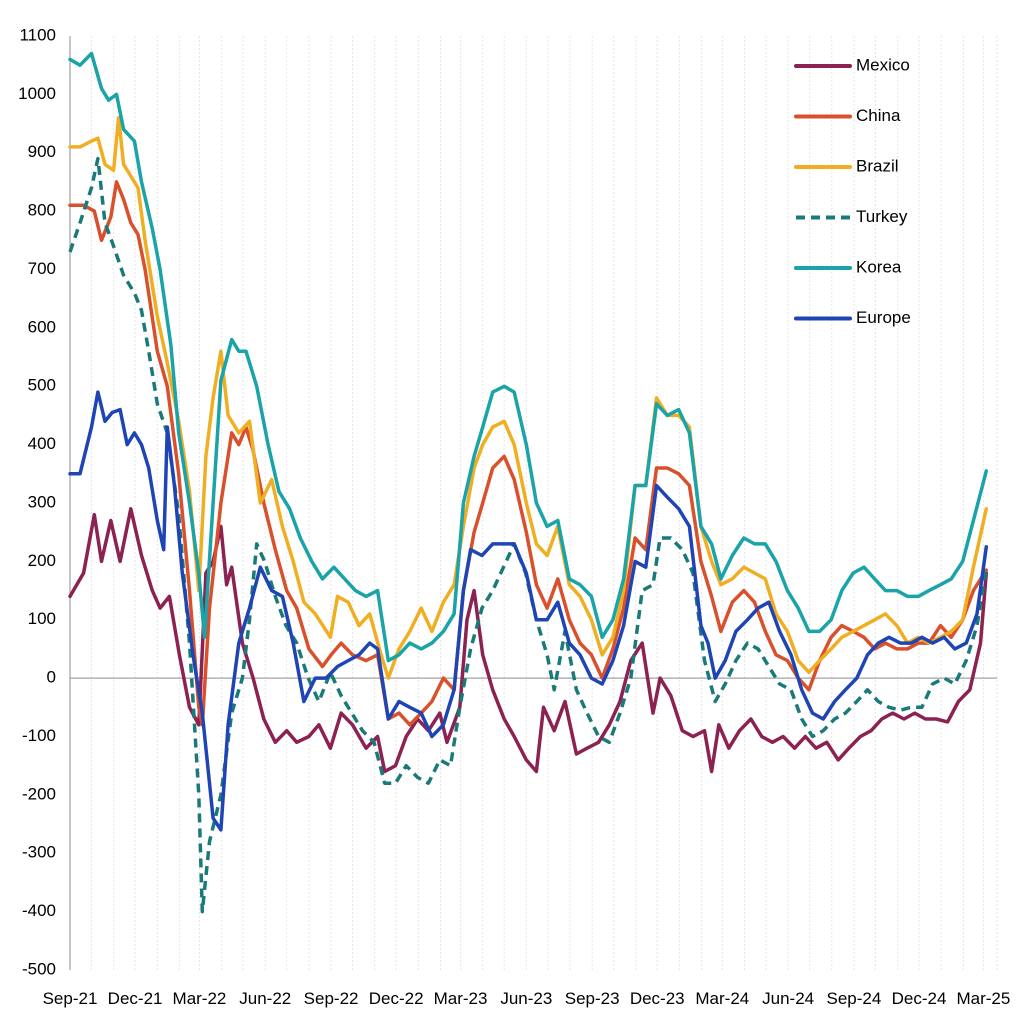 Image resolution: width=1027 pixels, height=1021 pixels. I want to click on y-tick-label: 600, so click(42, 326).